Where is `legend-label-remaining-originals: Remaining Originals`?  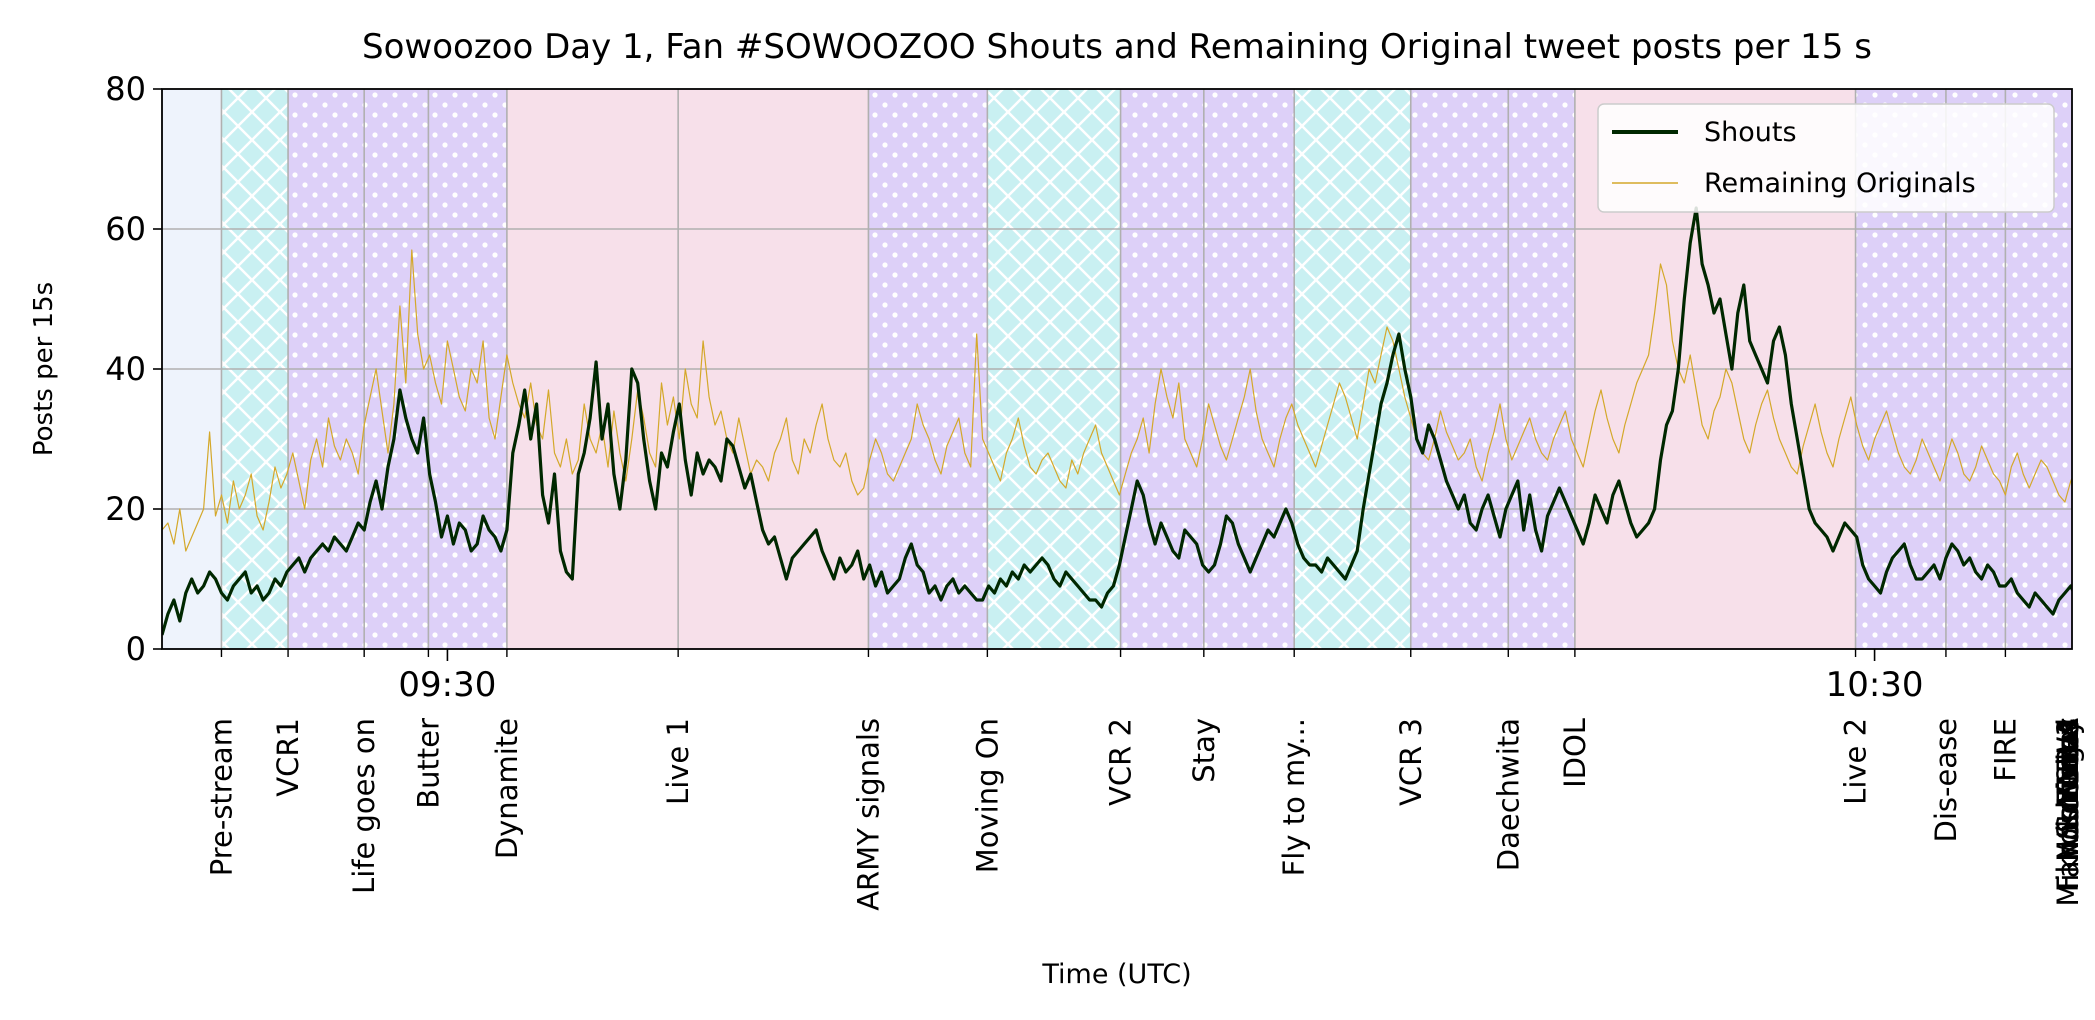 legend-label-remaining-originals: Remaining Originals is located at coordinates (1840, 183).